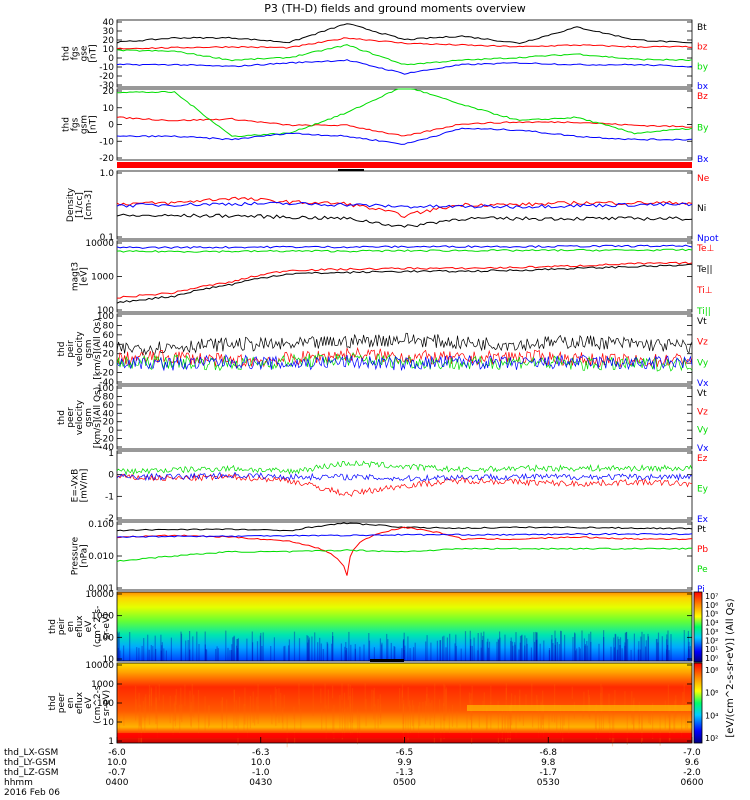 The width and height of the screenshot is (750, 800). What do you see at coordinates (548, 783) in the screenshot?
I see `x-tick-hhmm: 0530` at bounding box center [548, 783].